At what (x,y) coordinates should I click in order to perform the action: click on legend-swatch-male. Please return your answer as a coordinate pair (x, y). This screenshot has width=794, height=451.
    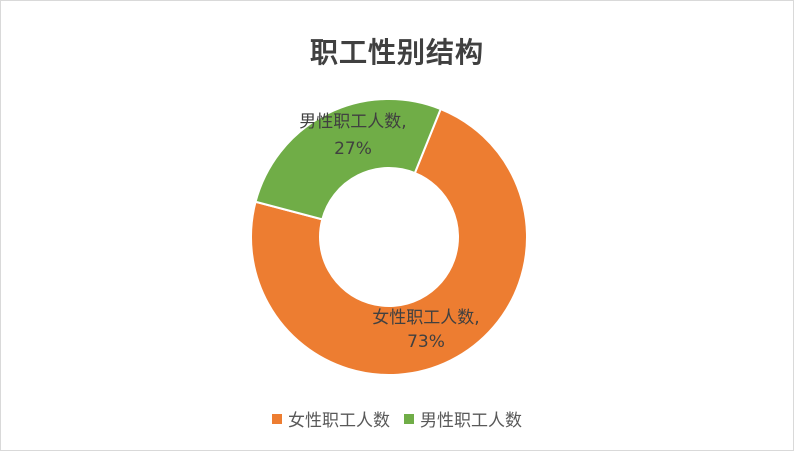
    Looking at the image, I should click on (409, 418).